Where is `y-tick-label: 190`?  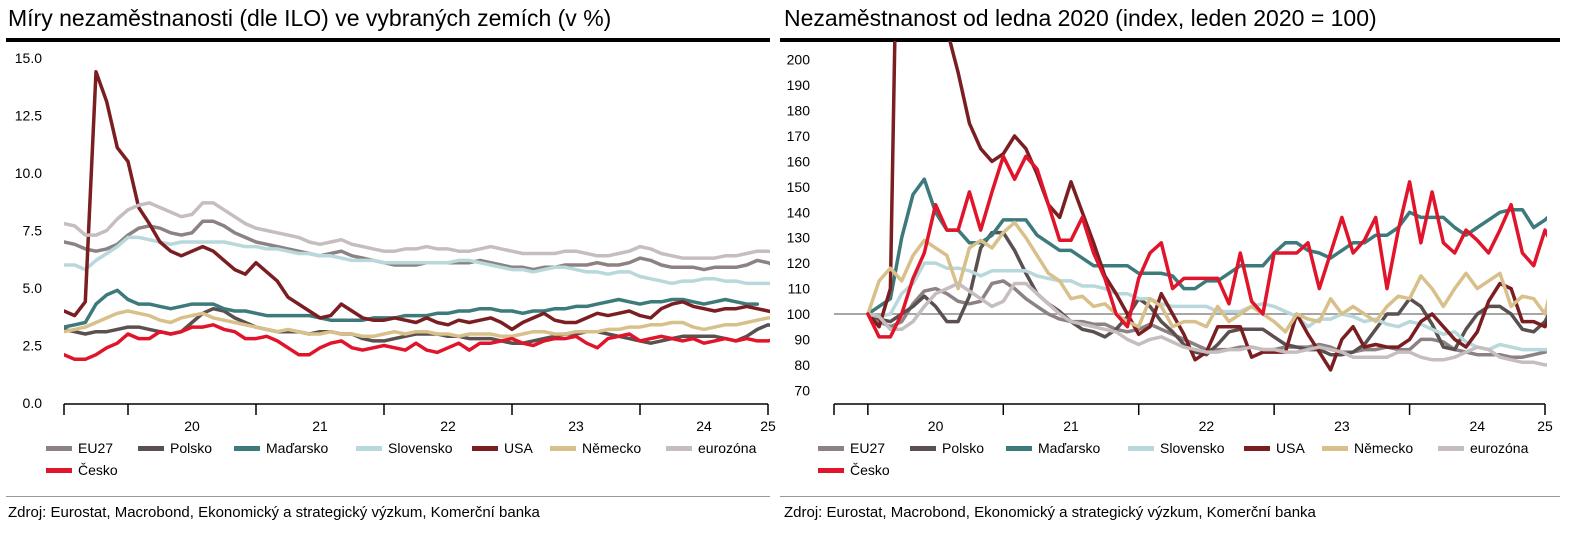 y-tick-label: 190 is located at coordinates (799, 85).